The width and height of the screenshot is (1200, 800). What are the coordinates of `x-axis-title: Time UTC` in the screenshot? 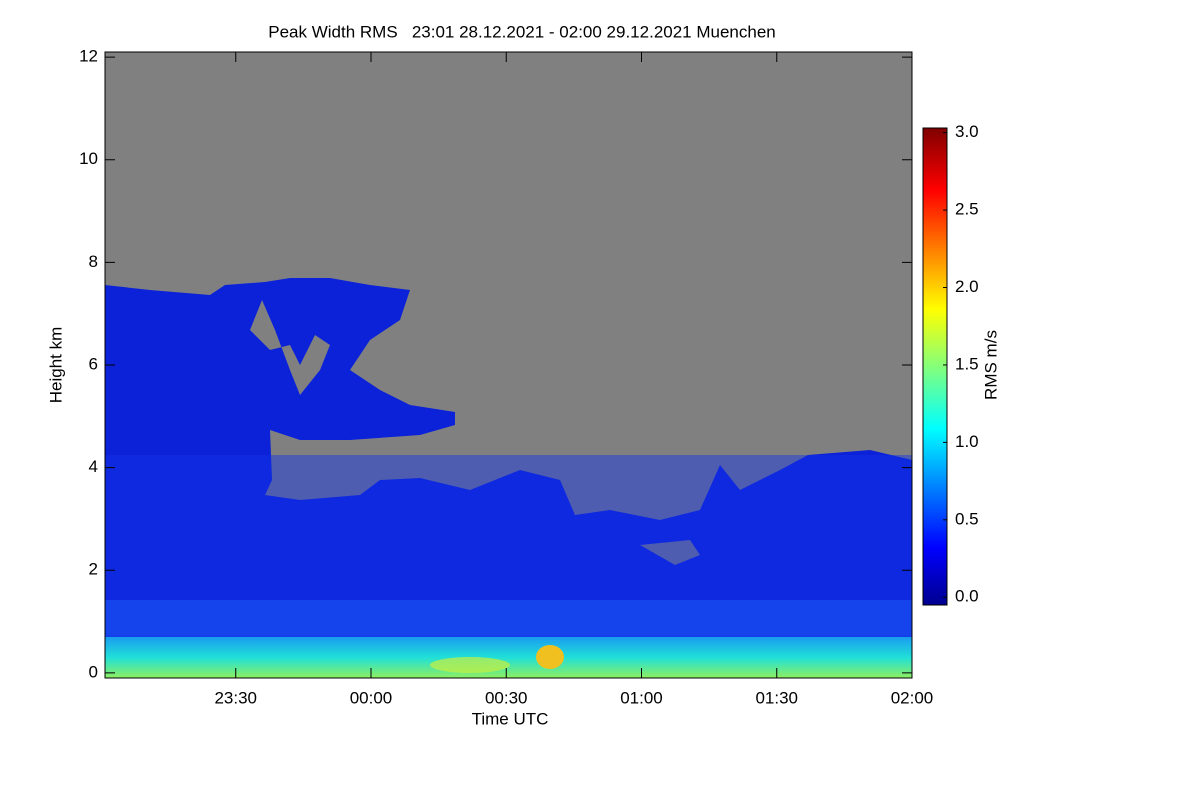 It's located at (510, 718).